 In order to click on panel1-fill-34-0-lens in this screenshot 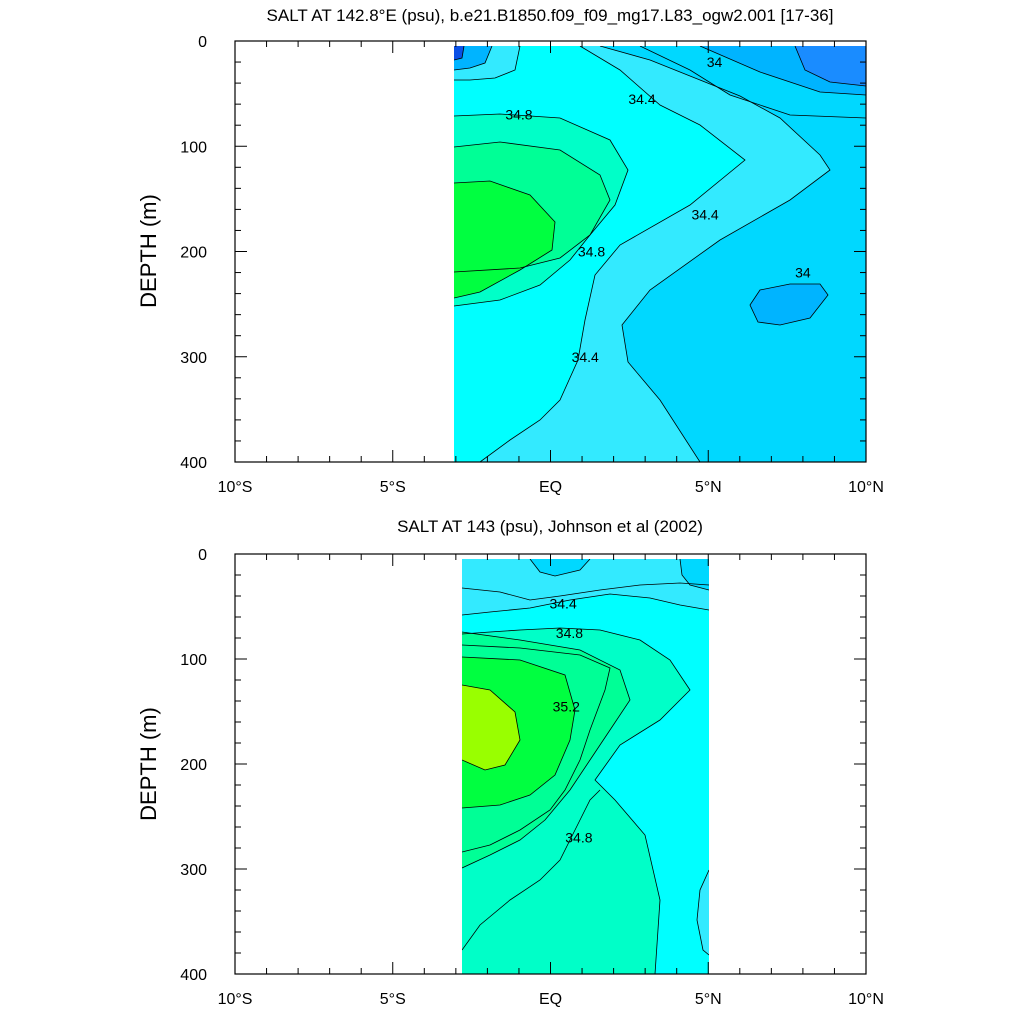, I will do `click(789, 304)`.